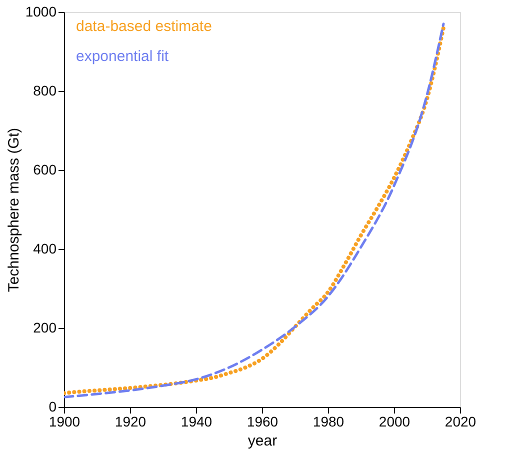  Describe the element at coordinates (460, 422) in the screenshot. I see `x-tick-label: 2020` at that location.